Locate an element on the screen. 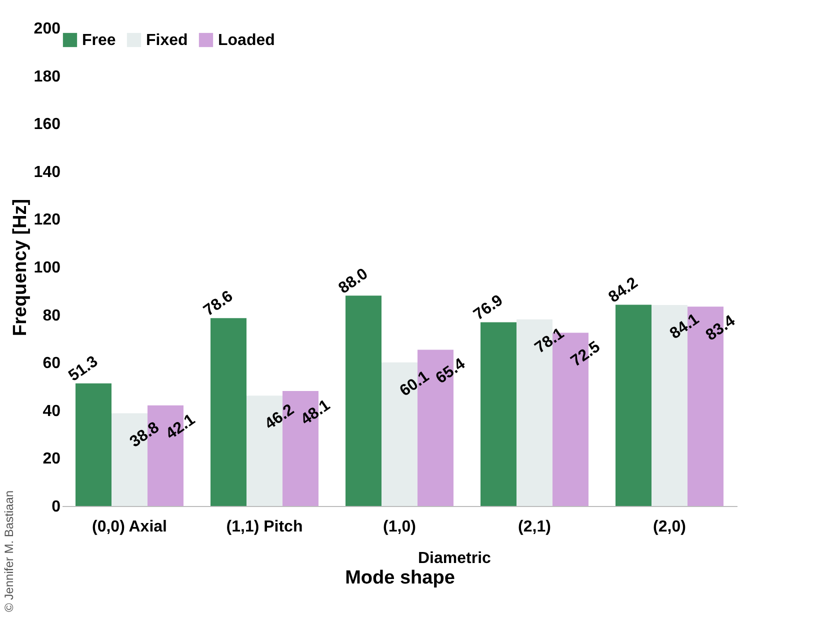 Image resolution: width=818 pixels, height=620 pixels. y-tick-label: 20 is located at coordinates (51, 459).